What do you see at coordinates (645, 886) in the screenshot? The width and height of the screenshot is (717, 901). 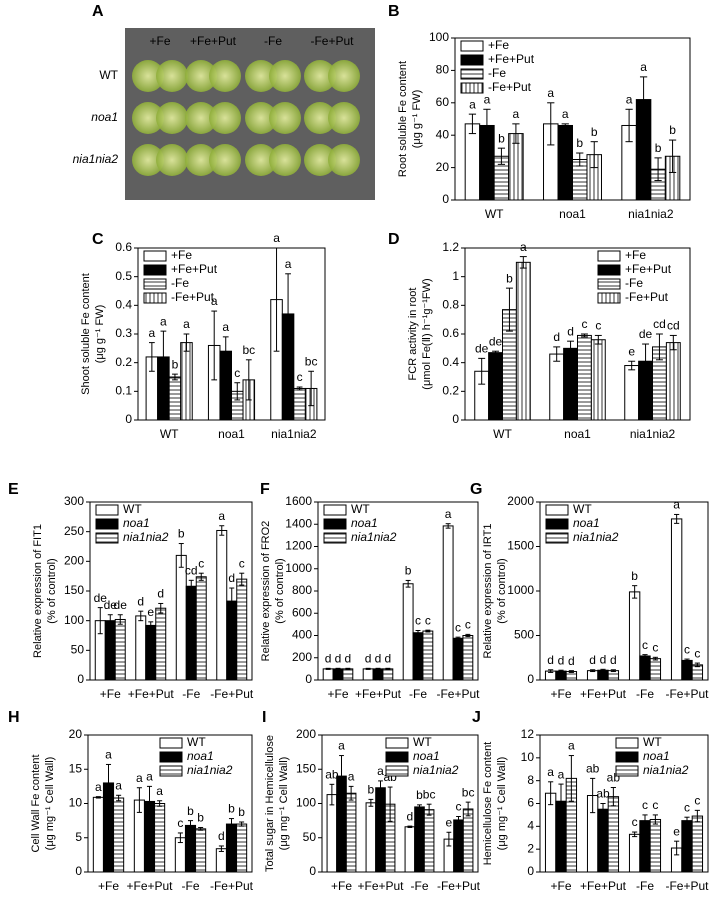 I see `x-tick-label: -Fe` at bounding box center [645, 886].